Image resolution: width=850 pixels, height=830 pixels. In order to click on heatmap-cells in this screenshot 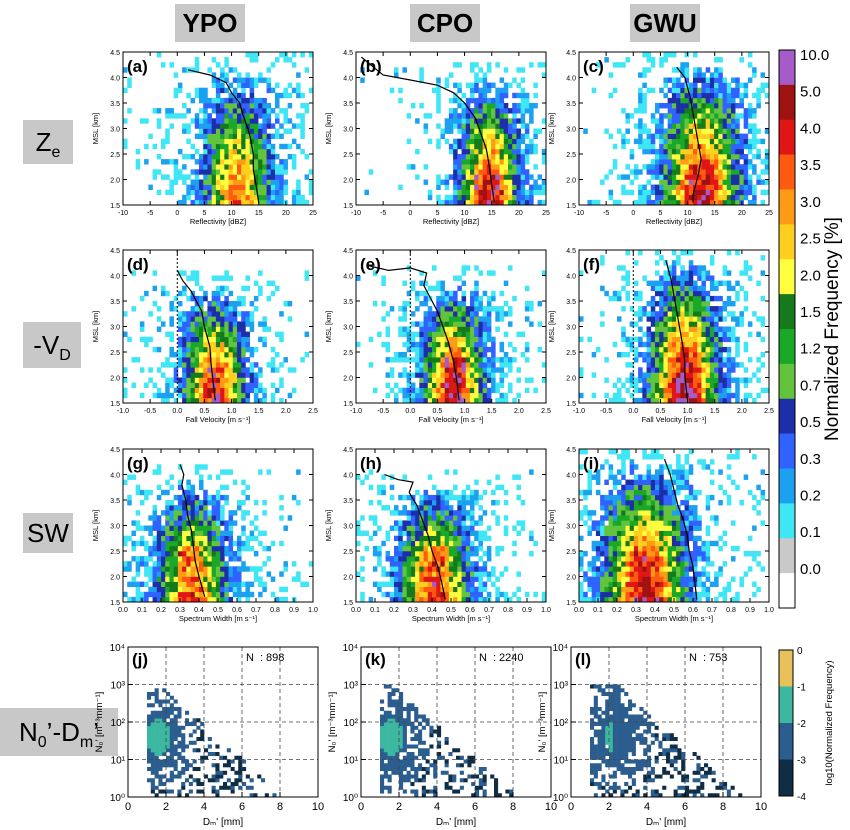, I will do `click(676, 129)`.